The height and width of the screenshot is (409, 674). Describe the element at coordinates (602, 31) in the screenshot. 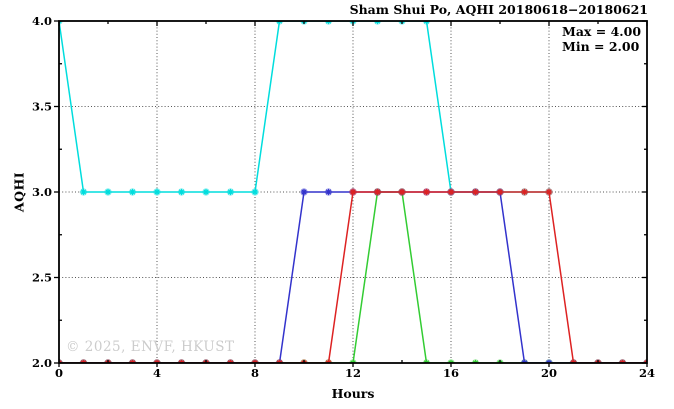

I see `max-value-label: Max = 4.00` at that location.